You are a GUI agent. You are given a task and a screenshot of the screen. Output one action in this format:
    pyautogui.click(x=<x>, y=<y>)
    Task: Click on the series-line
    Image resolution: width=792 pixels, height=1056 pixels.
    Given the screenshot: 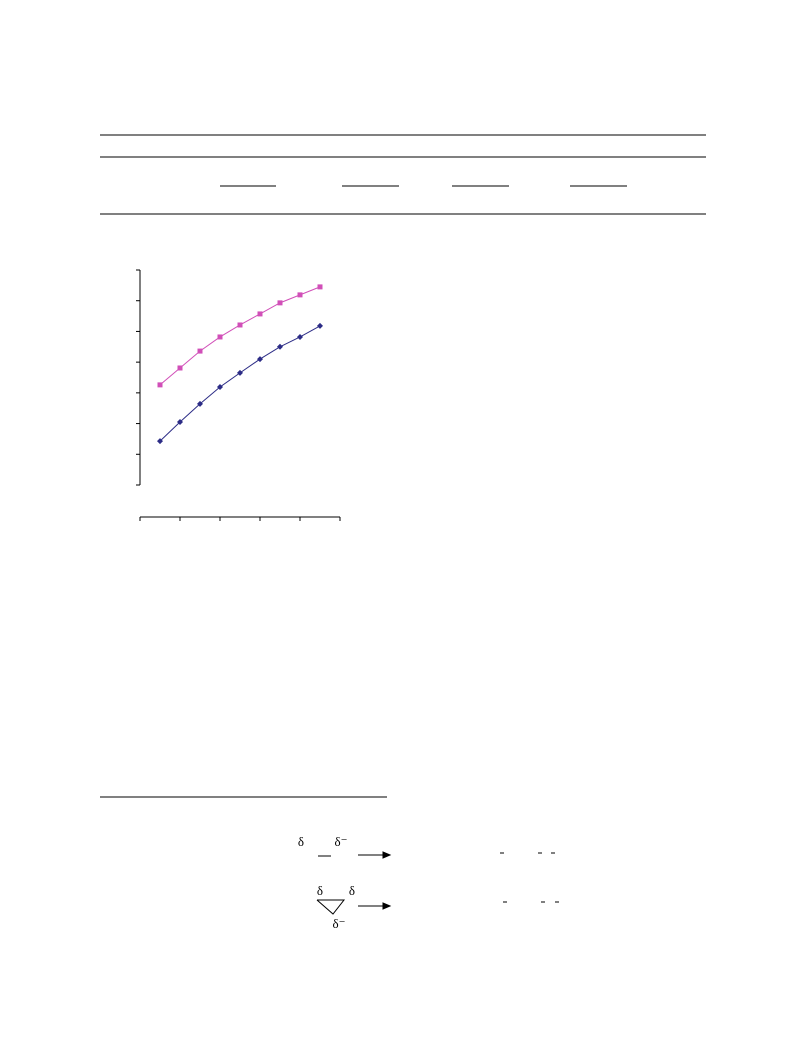 What is the action you would take?
    pyautogui.click(x=240, y=383)
    